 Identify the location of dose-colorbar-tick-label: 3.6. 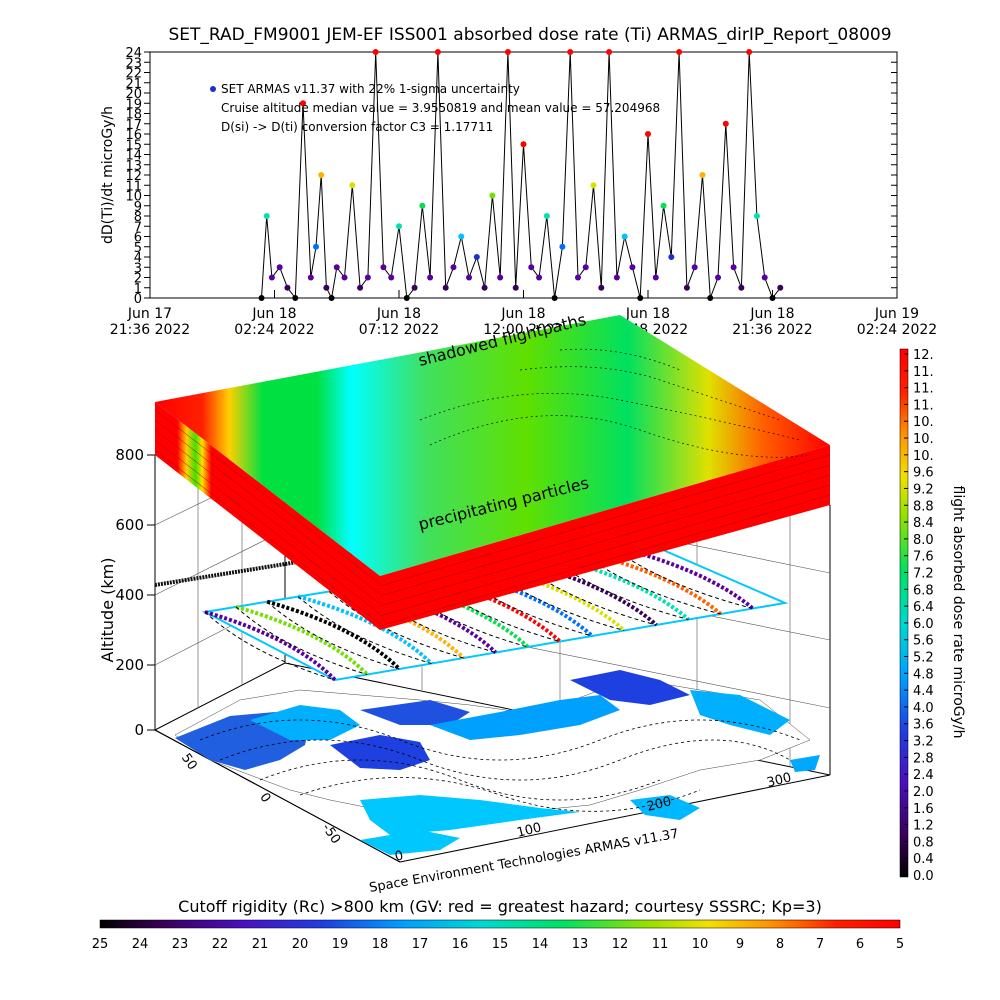
(923, 725).